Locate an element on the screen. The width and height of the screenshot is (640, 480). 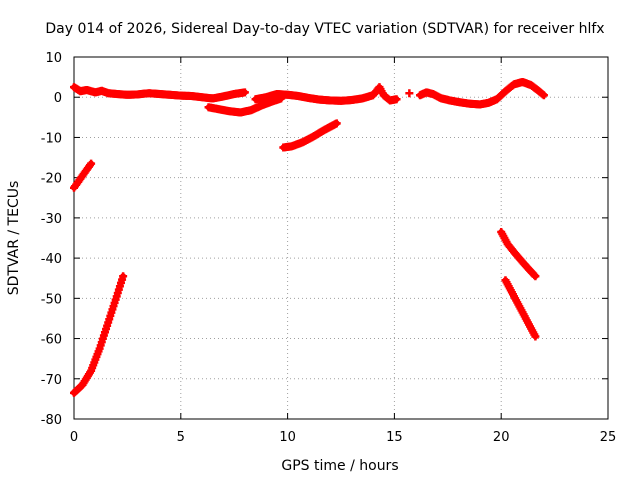
y-tick-label: -10 is located at coordinates (51, 138).